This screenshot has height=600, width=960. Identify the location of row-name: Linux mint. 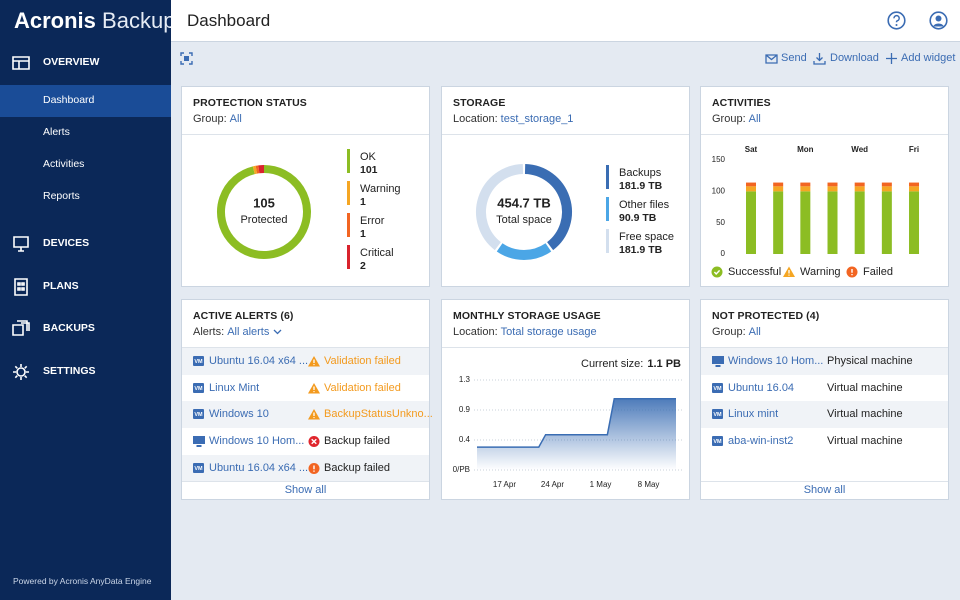
(753, 414).